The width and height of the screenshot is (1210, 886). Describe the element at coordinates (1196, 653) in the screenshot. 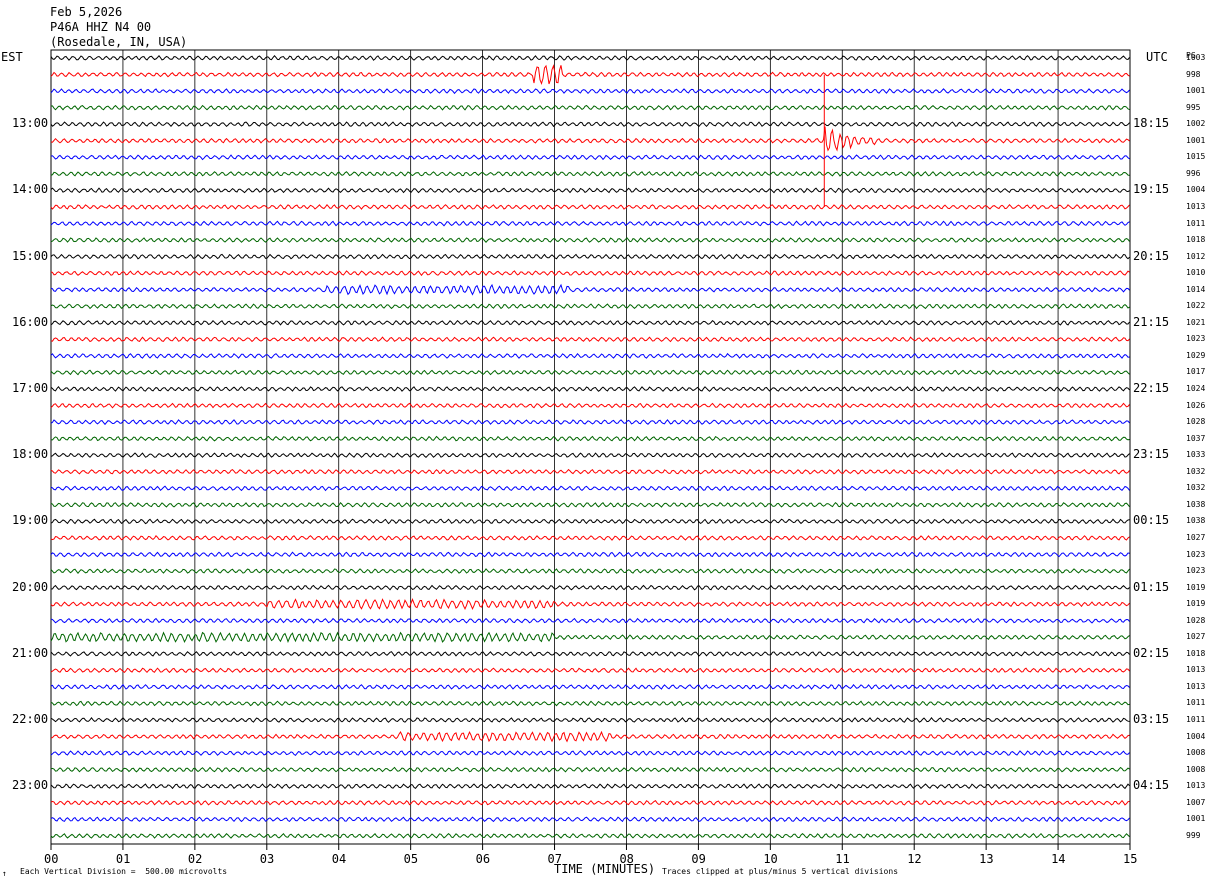

I see `row-value: 1018` at that location.